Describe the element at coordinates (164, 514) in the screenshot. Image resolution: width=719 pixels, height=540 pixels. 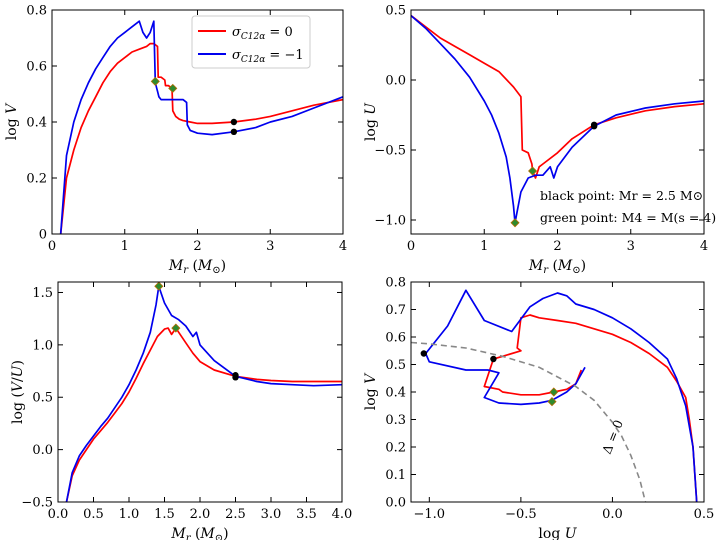
I see `x-tick-label: 1.5` at that location.